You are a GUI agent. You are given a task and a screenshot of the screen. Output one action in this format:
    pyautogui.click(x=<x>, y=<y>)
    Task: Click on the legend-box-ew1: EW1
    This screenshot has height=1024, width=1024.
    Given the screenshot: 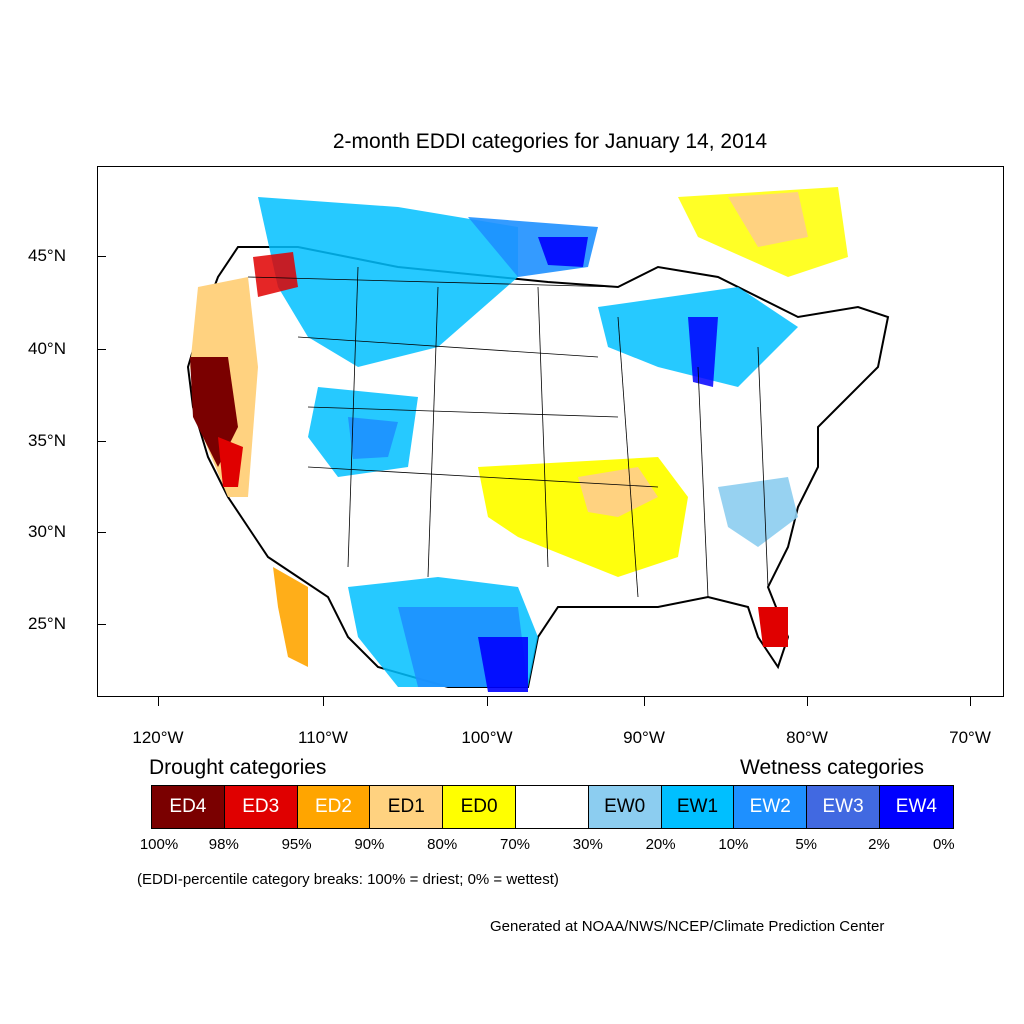 What is the action you would take?
    pyautogui.click(x=698, y=807)
    